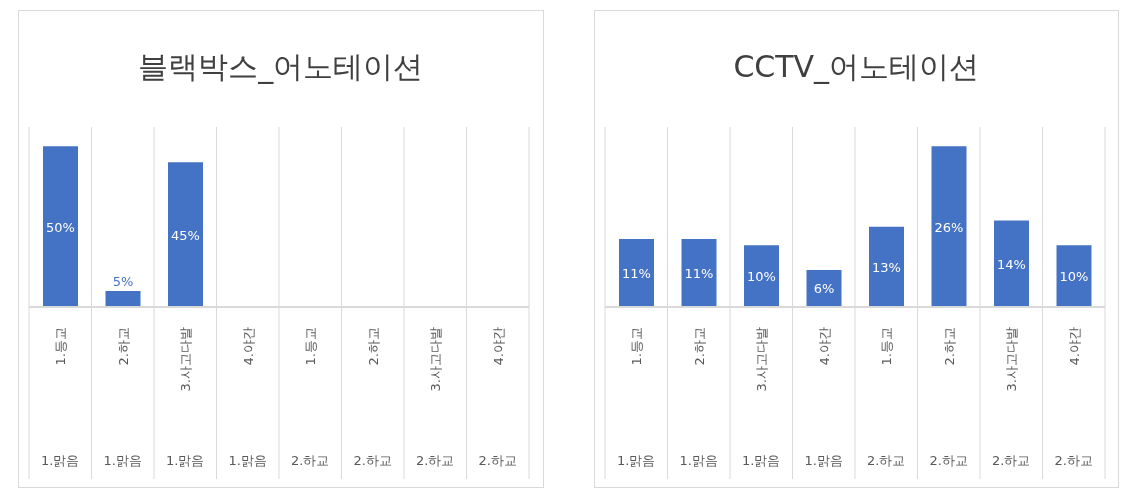  What do you see at coordinates (823, 289) in the screenshot?
I see `data-label: 6%` at bounding box center [823, 289].